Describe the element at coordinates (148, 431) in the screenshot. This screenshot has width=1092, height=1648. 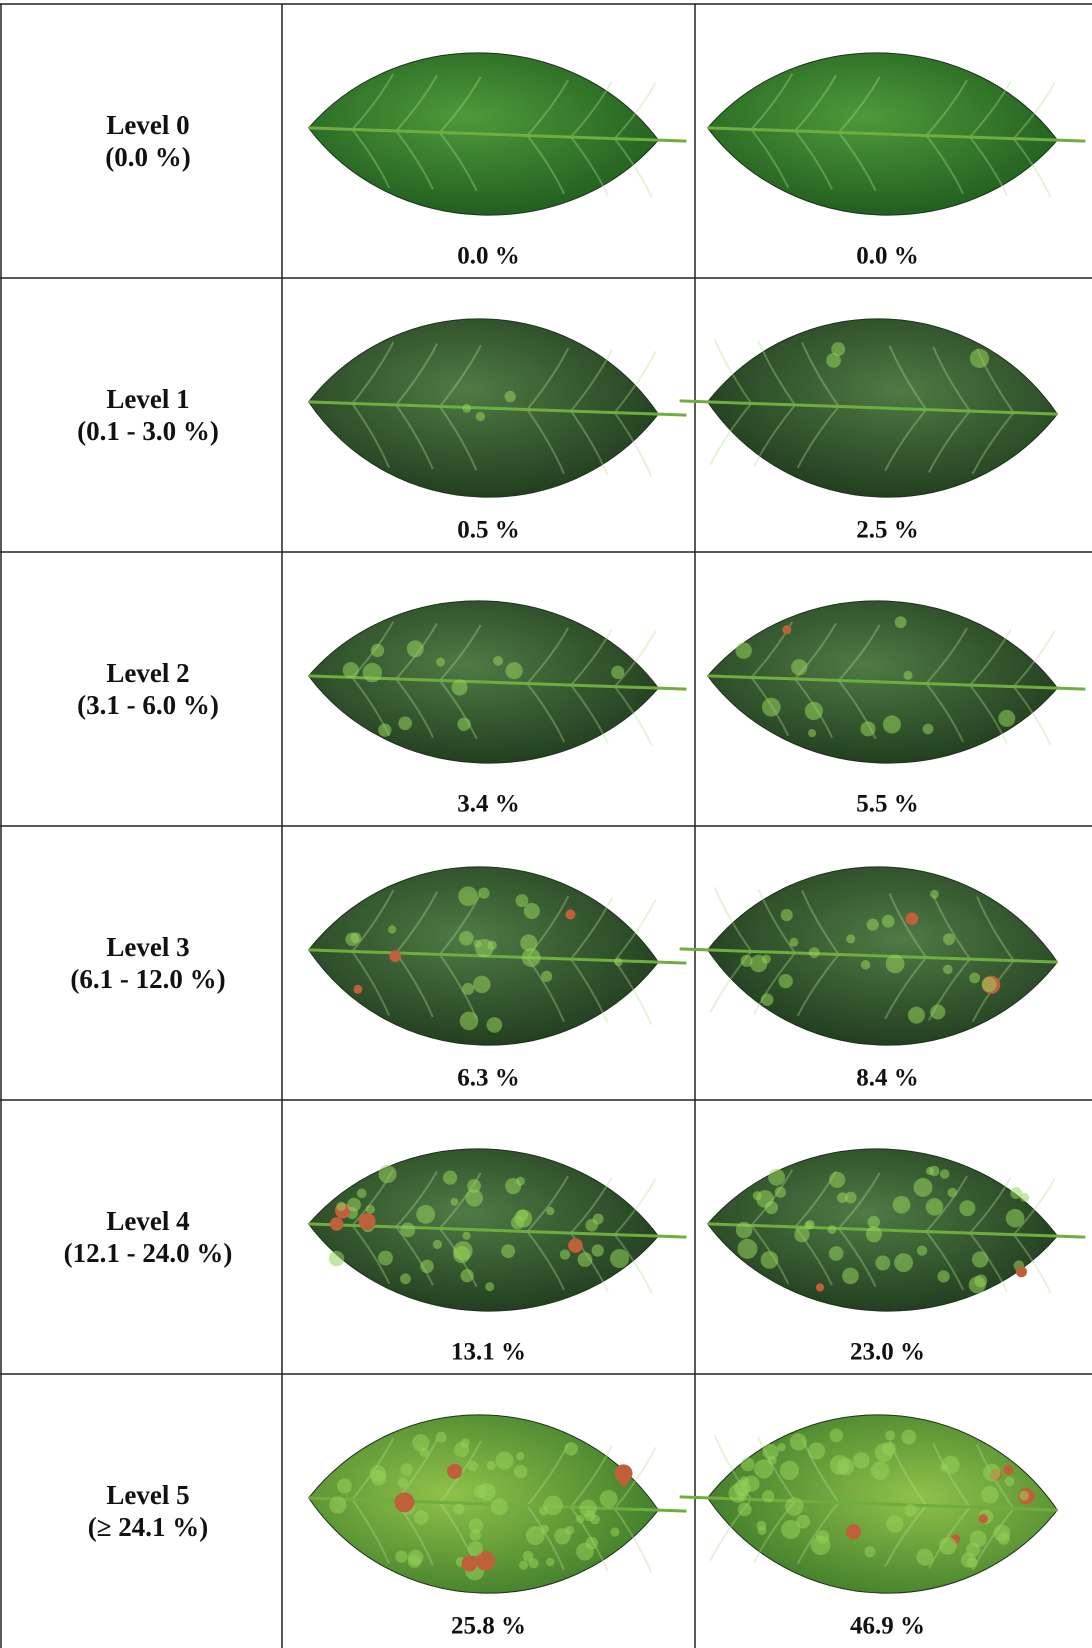
I see `level-range: (0.1 - 3.0 %)` at that location.